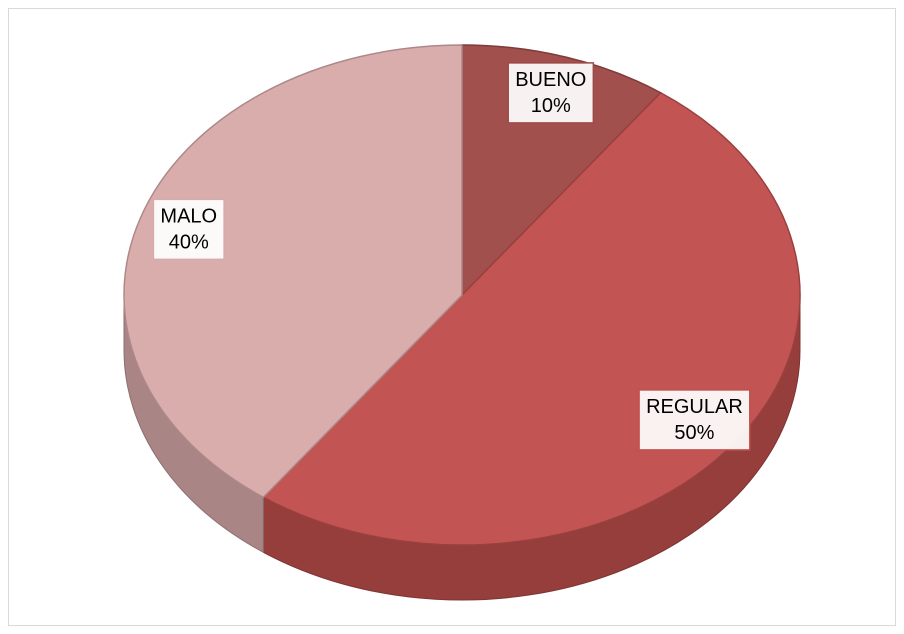  Describe the element at coordinates (694, 407) in the screenshot. I see `data-label-category: REGULAR` at that location.